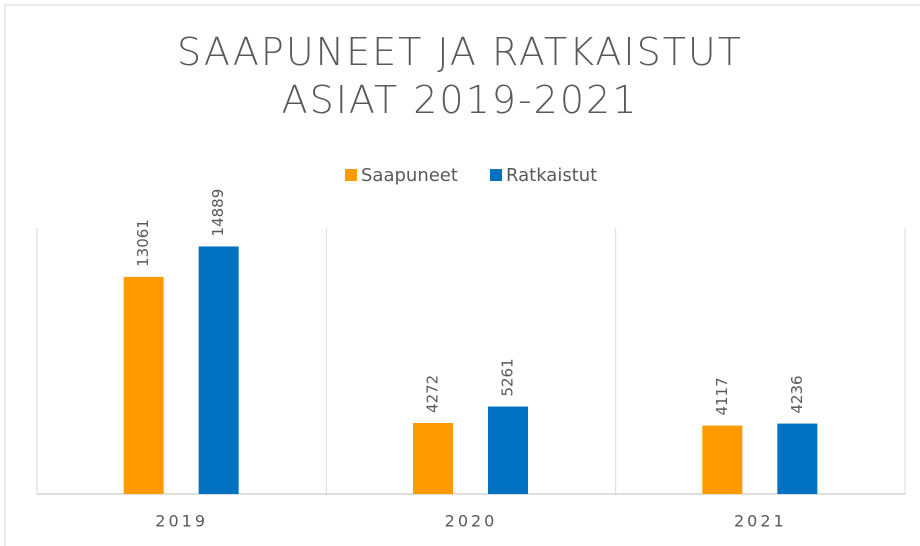 The image size is (920, 546). Describe the element at coordinates (460, 76) in the screenshot. I see `chart-title: SAAPUNEET JA RATKAISTUT ASIAT 2019-2021` at that location.